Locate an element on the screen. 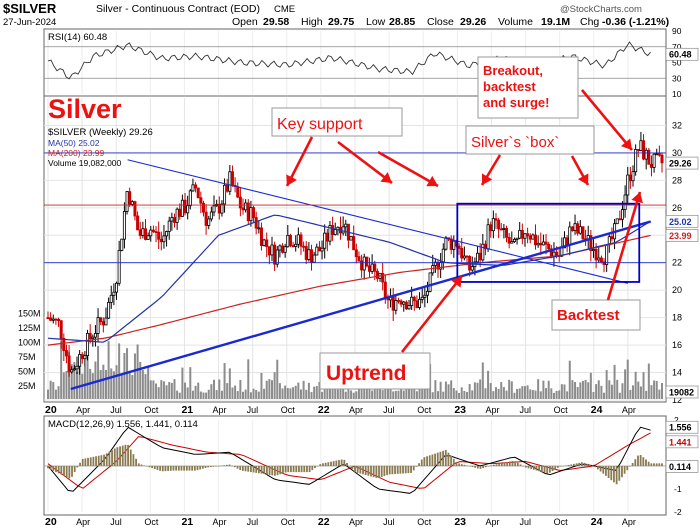  legend-ma200: MA(200) 23.99 is located at coordinates (76, 153).